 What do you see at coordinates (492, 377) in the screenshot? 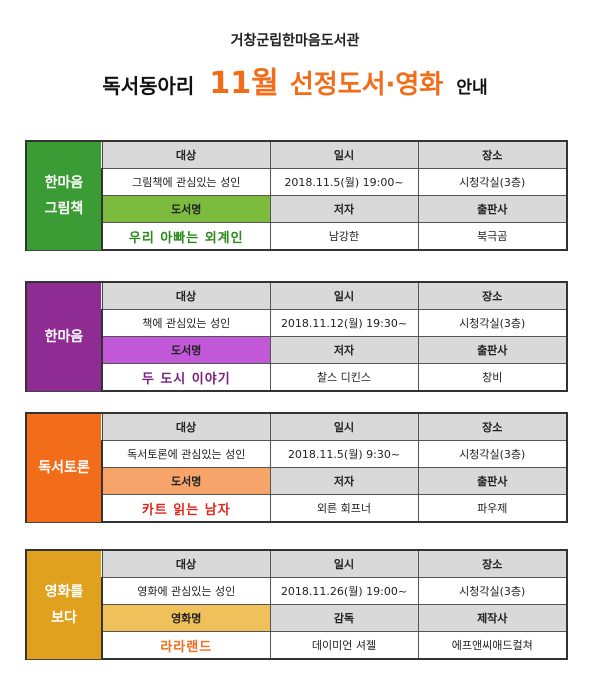
I see `publisher-value: 창비` at bounding box center [492, 377].